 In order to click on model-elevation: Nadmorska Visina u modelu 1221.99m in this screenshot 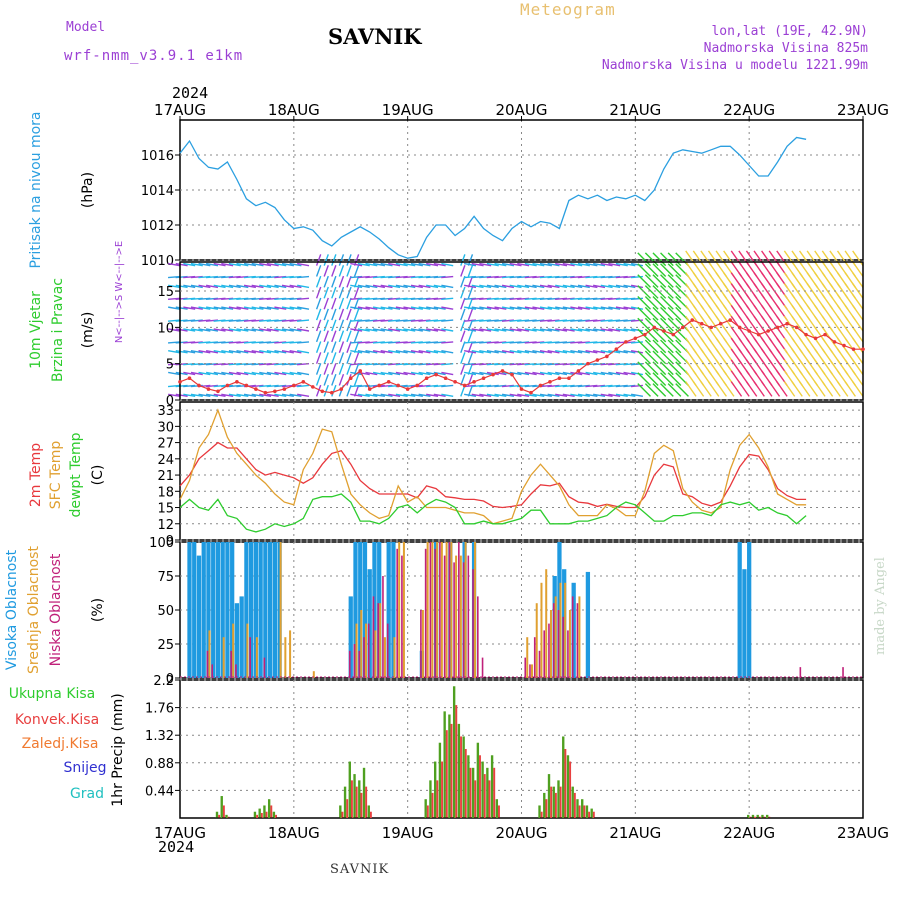, I will do `click(734, 65)`.